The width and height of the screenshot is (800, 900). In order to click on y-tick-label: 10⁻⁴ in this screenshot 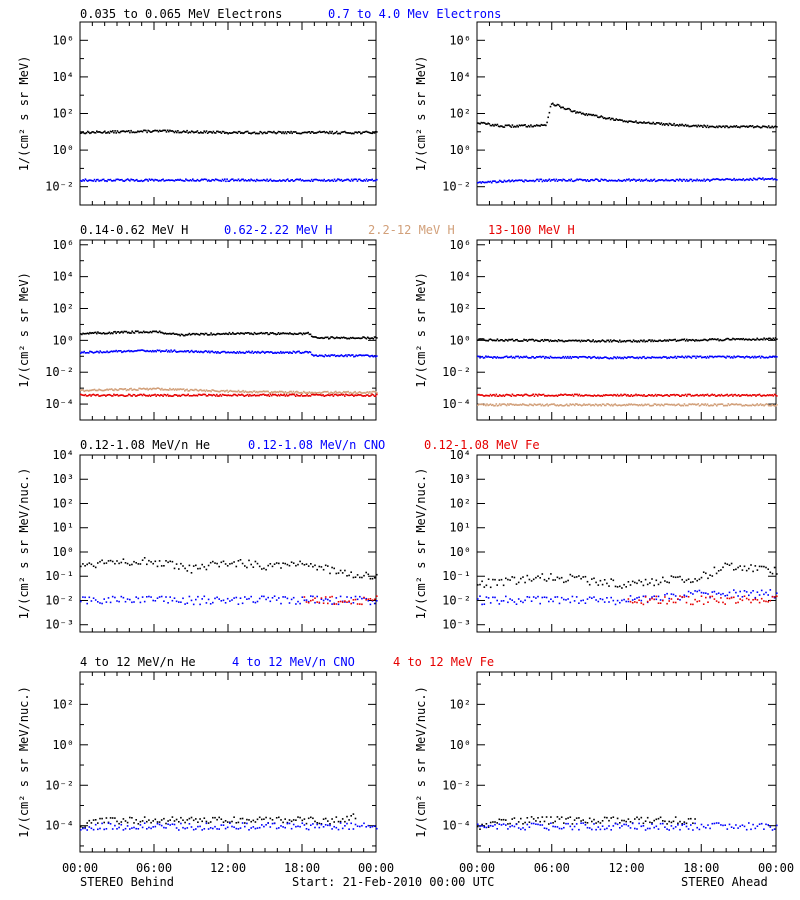, I will do `click(59, 826)`.